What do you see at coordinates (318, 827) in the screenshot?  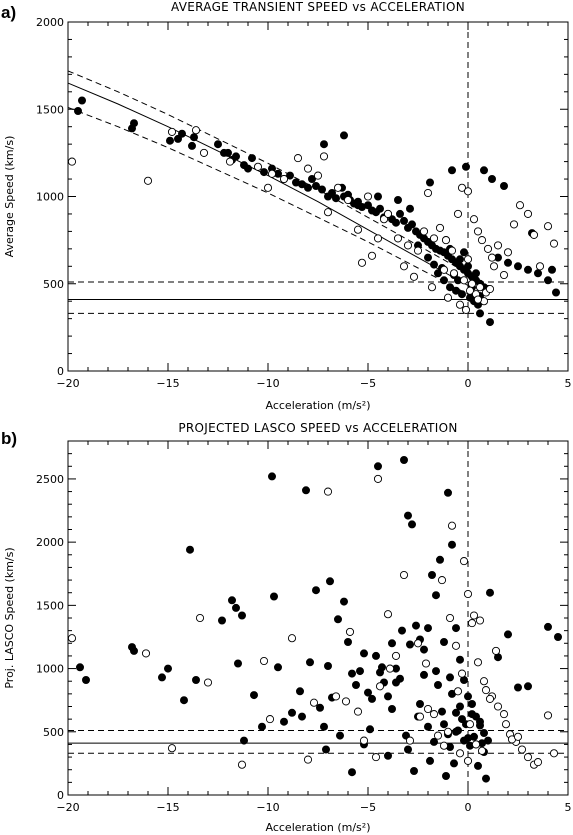 I see `x-axis-label: Acceleration (m/s²)` at bounding box center [318, 827].